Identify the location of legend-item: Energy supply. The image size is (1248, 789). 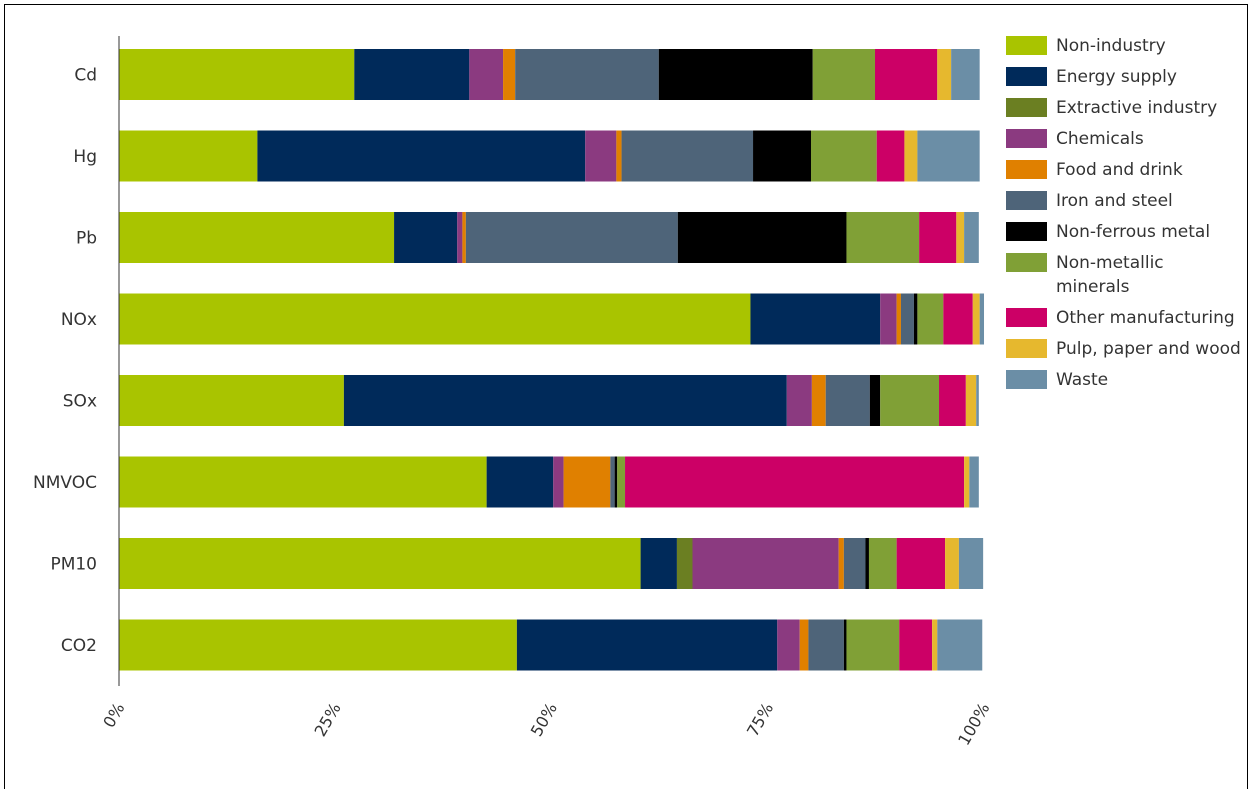
(1124, 77).